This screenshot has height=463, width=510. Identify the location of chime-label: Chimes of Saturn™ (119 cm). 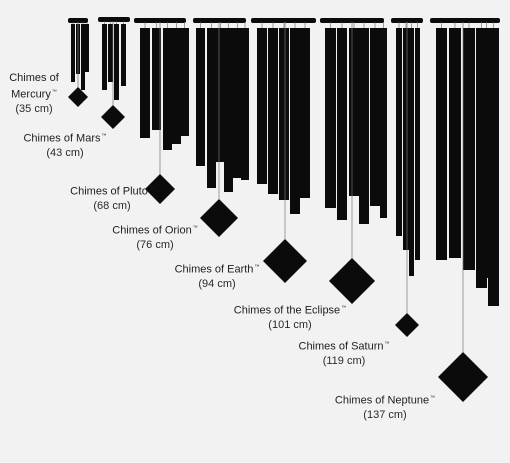
(344, 352).